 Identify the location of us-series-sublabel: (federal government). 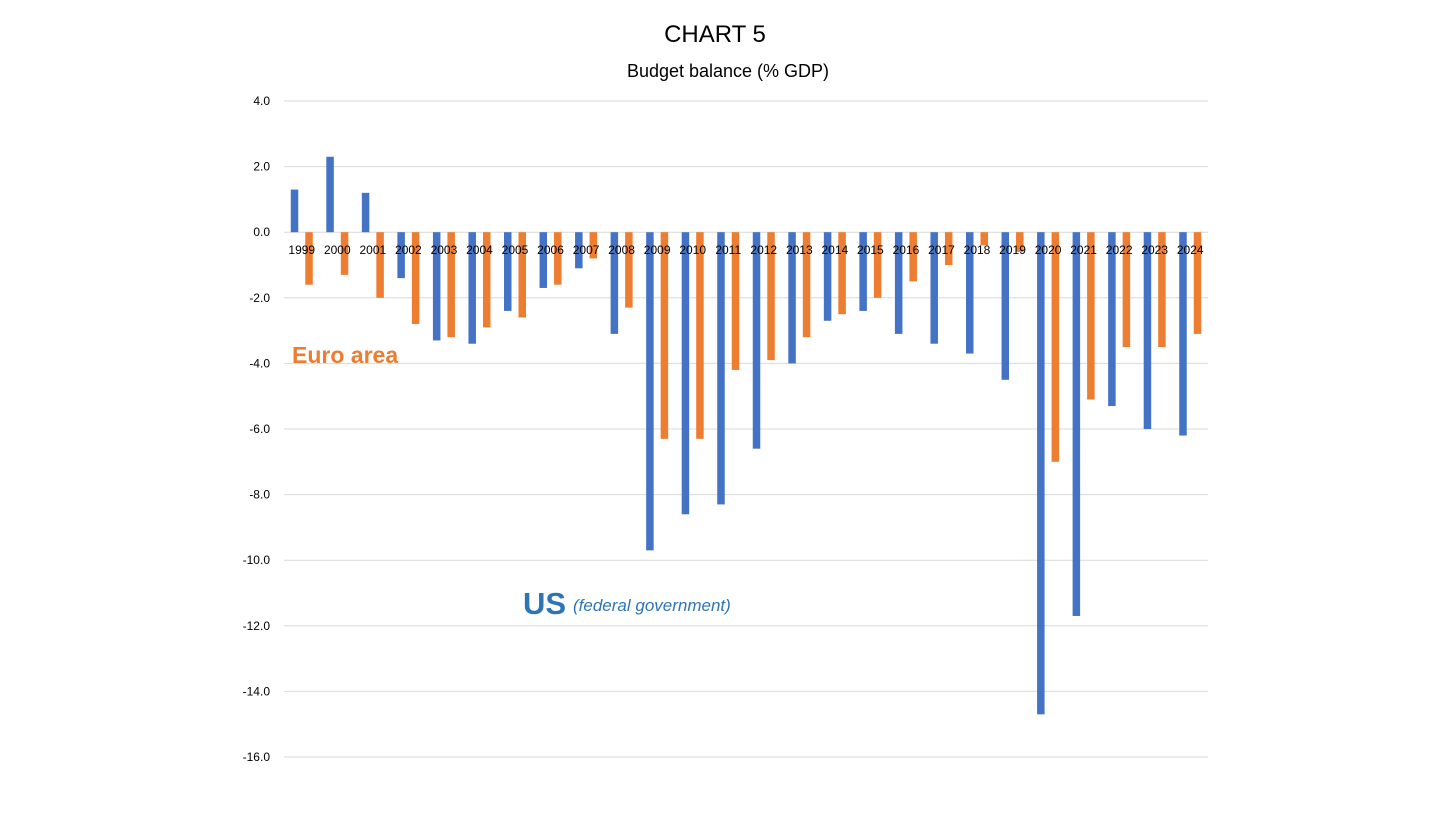
(652, 605).